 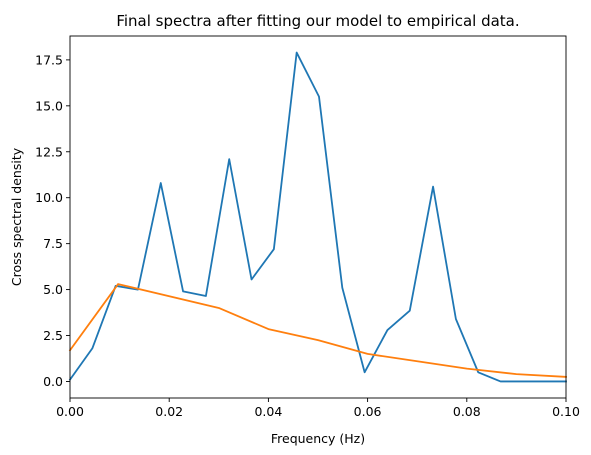 What do you see at coordinates (49, 151) in the screenshot?
I see `y-tick-label: 12.5` at bounding box center [49, 151].